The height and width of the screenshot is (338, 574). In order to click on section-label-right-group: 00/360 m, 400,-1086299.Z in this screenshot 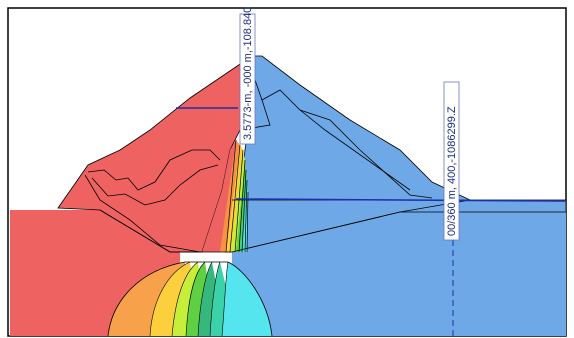, I will do `click(451, 161)`.